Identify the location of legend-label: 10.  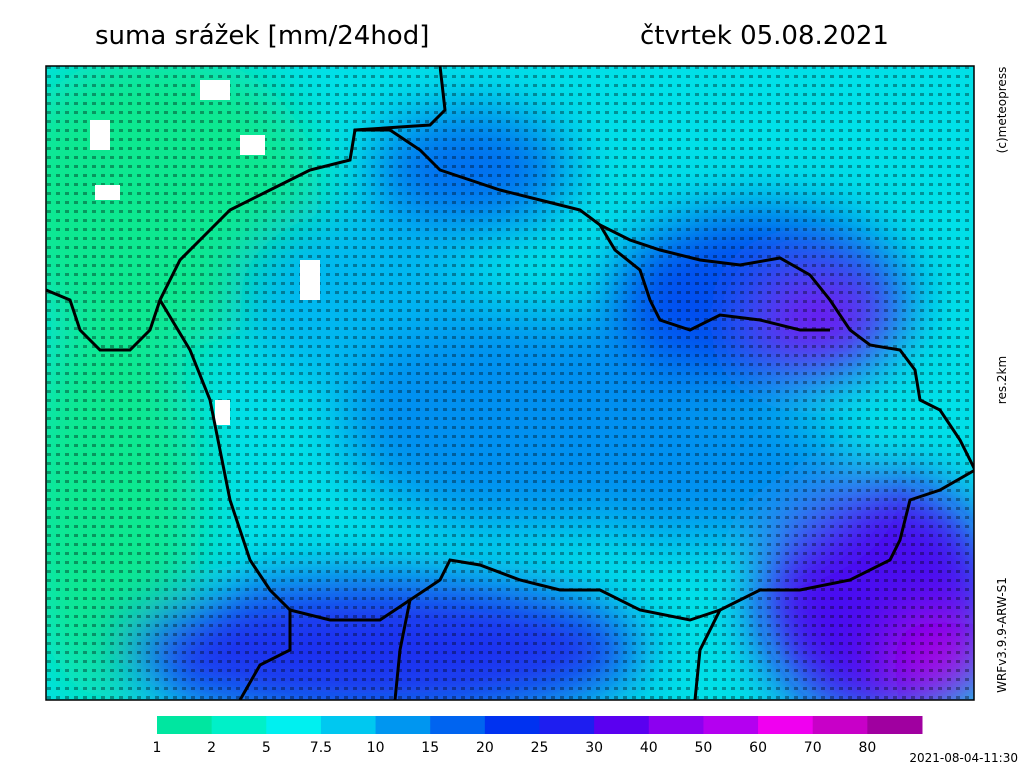
(376, 748).